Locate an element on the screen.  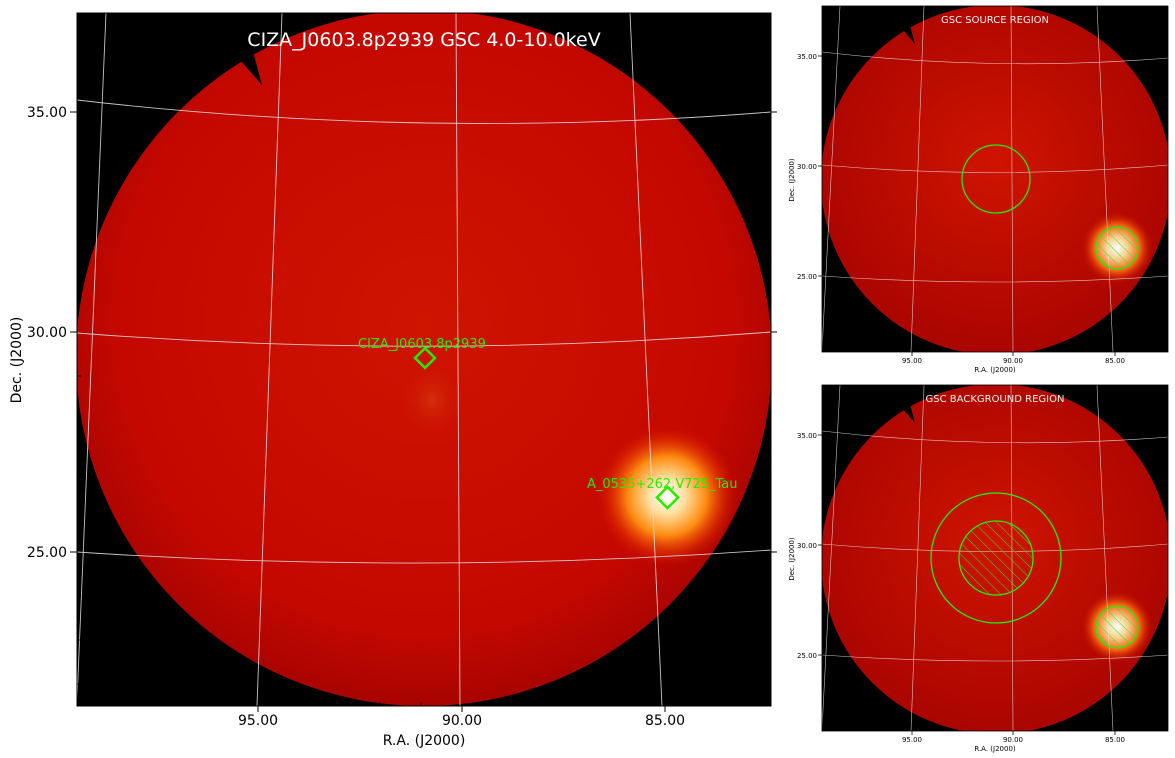
panel-title: GSC SOURCE REGION is located at coordinates (995, 20).